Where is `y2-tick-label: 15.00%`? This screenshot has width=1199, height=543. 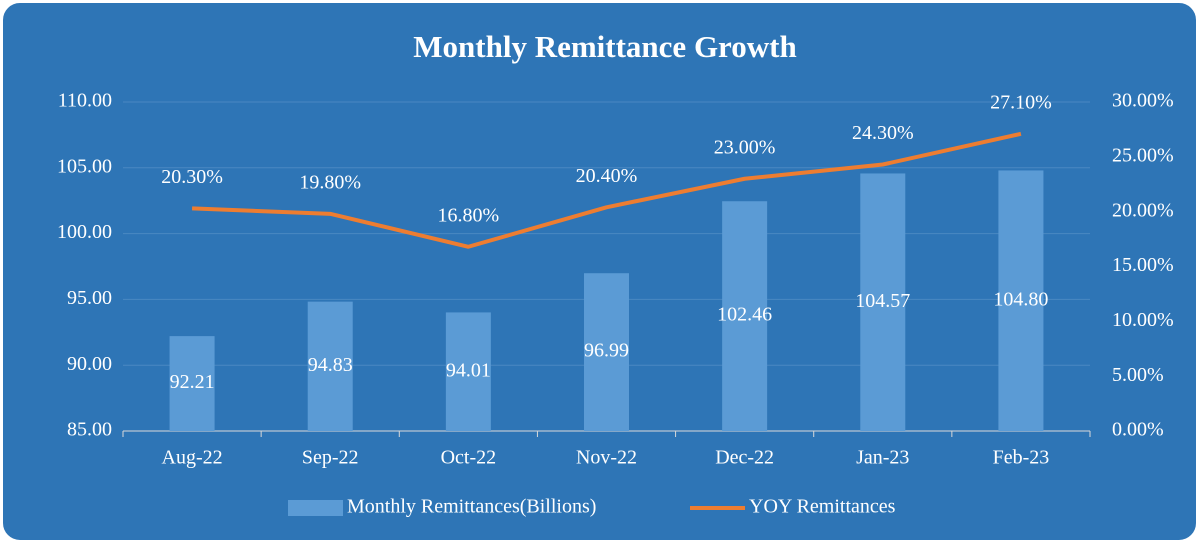 y2-tick-label: 15.00% is located at coordinates (1143, 265).